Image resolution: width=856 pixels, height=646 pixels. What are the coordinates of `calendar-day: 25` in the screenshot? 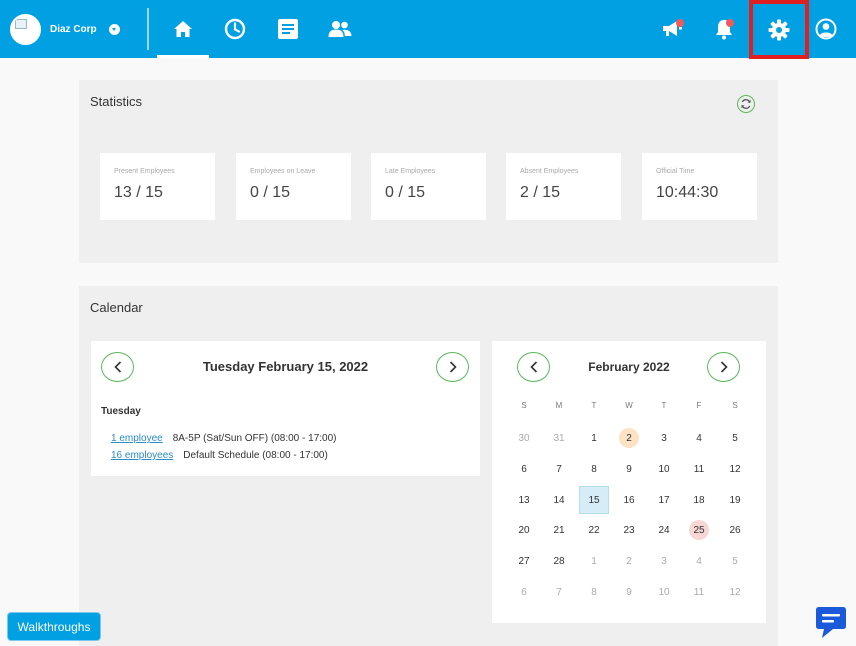 It's located at (699, 530).